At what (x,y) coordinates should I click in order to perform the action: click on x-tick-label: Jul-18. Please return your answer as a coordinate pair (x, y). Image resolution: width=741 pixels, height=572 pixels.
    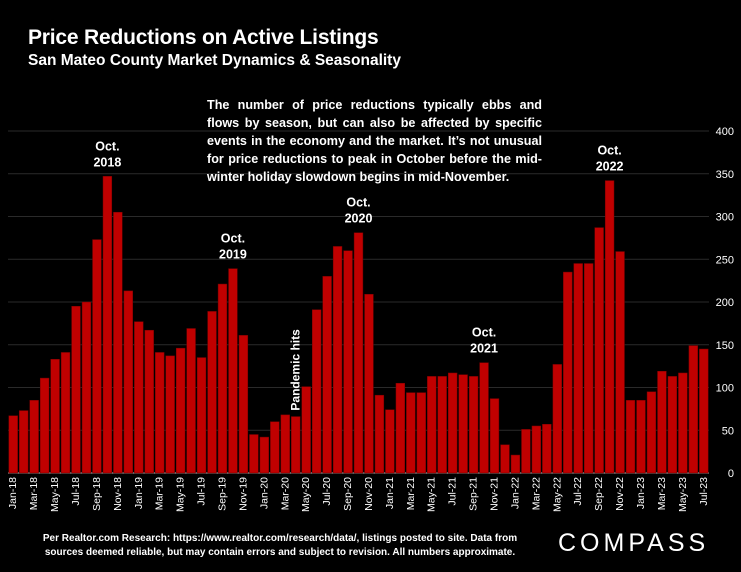
    Looking at the image, I should click on (76, 491).